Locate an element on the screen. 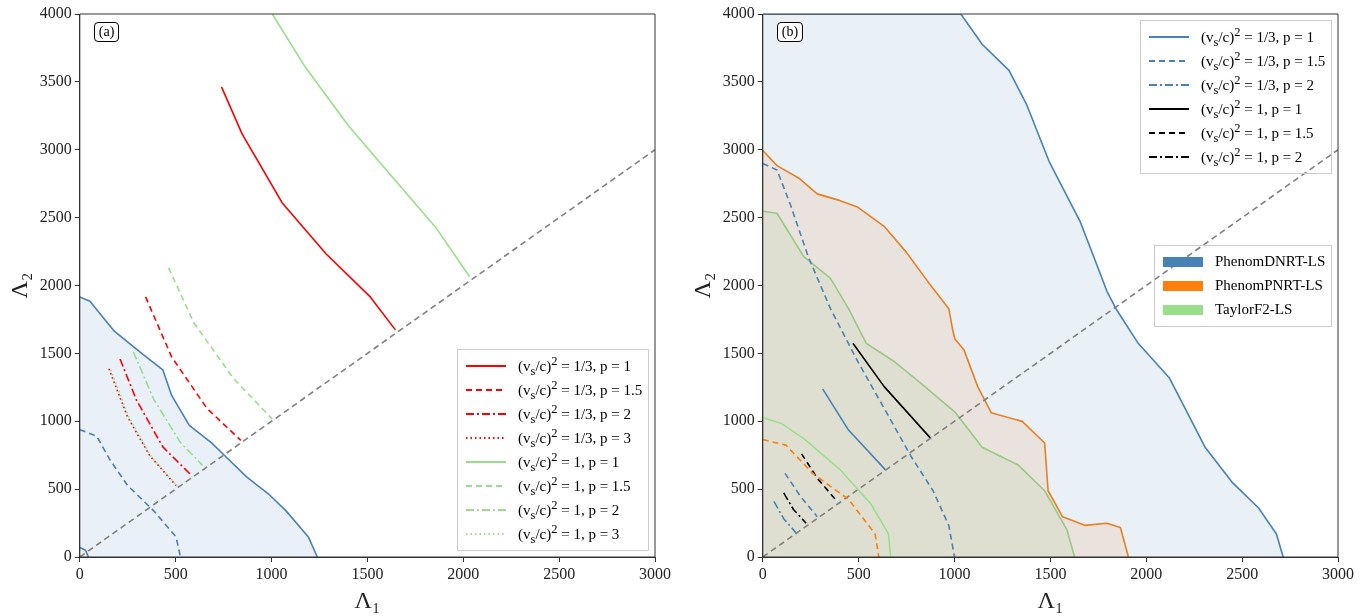  legend-label: TaylorF2-LS is located at coordinates (1254, 309).